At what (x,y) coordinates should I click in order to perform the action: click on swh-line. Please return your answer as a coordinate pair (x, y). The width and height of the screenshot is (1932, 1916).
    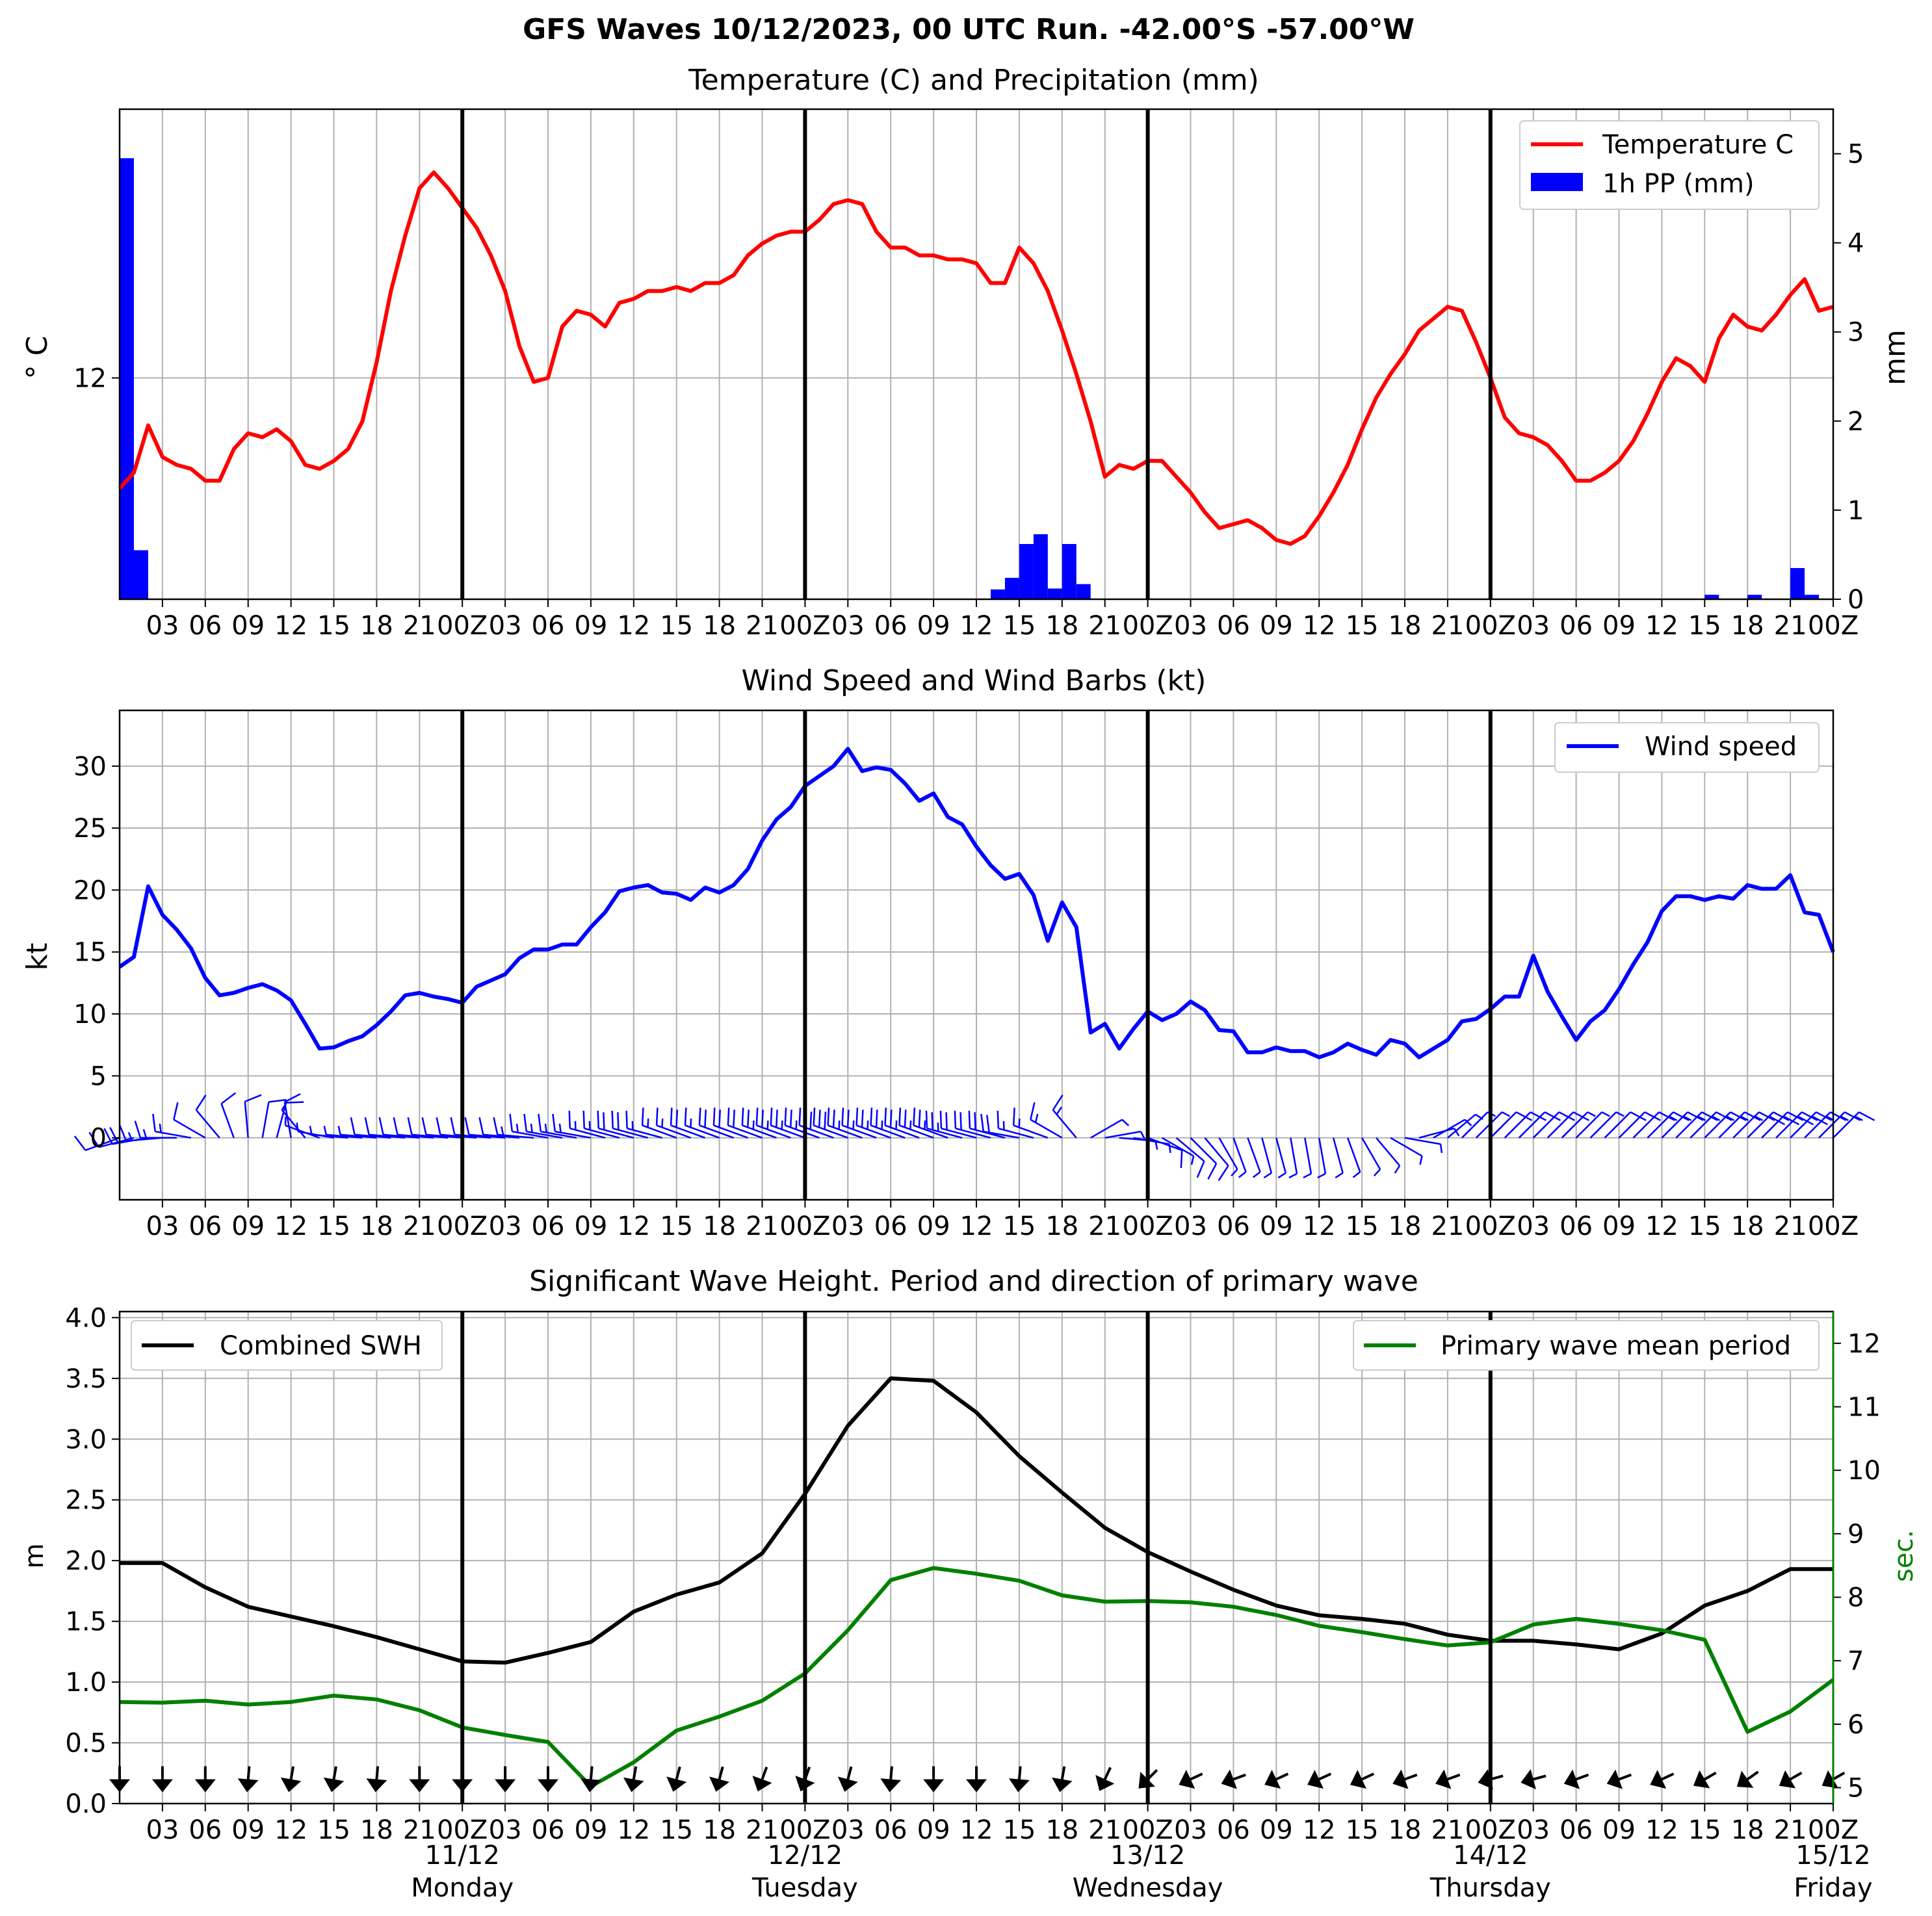
    Looking at the image, I should click on (976, 1520).